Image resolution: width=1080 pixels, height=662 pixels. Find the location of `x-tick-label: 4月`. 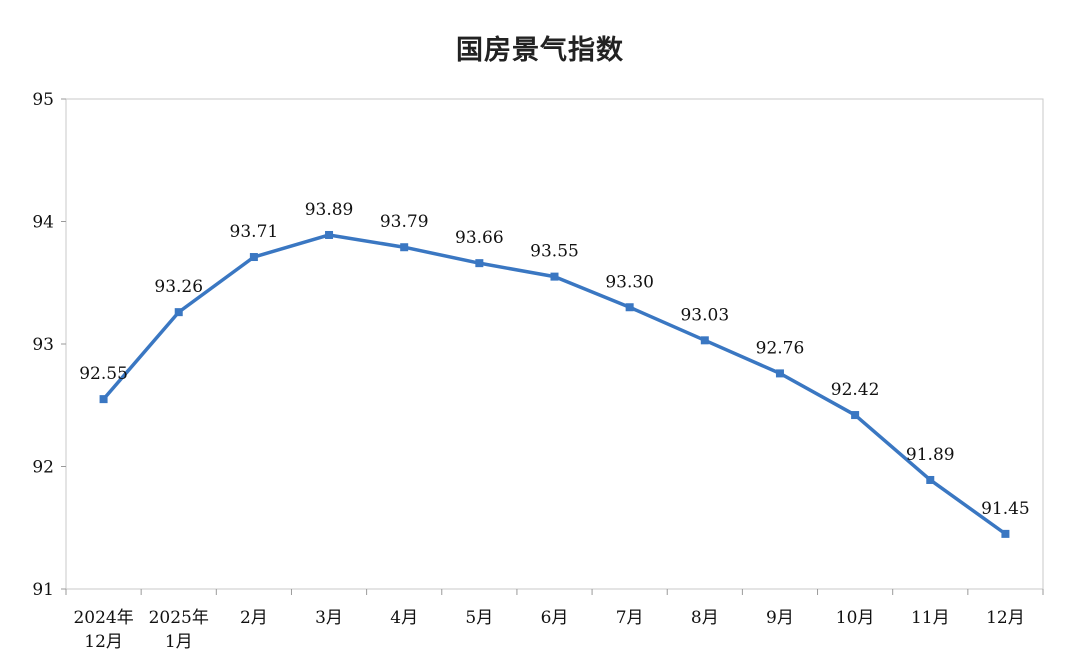

x-tick-label: 4月 is located at coordinates (404, 618).